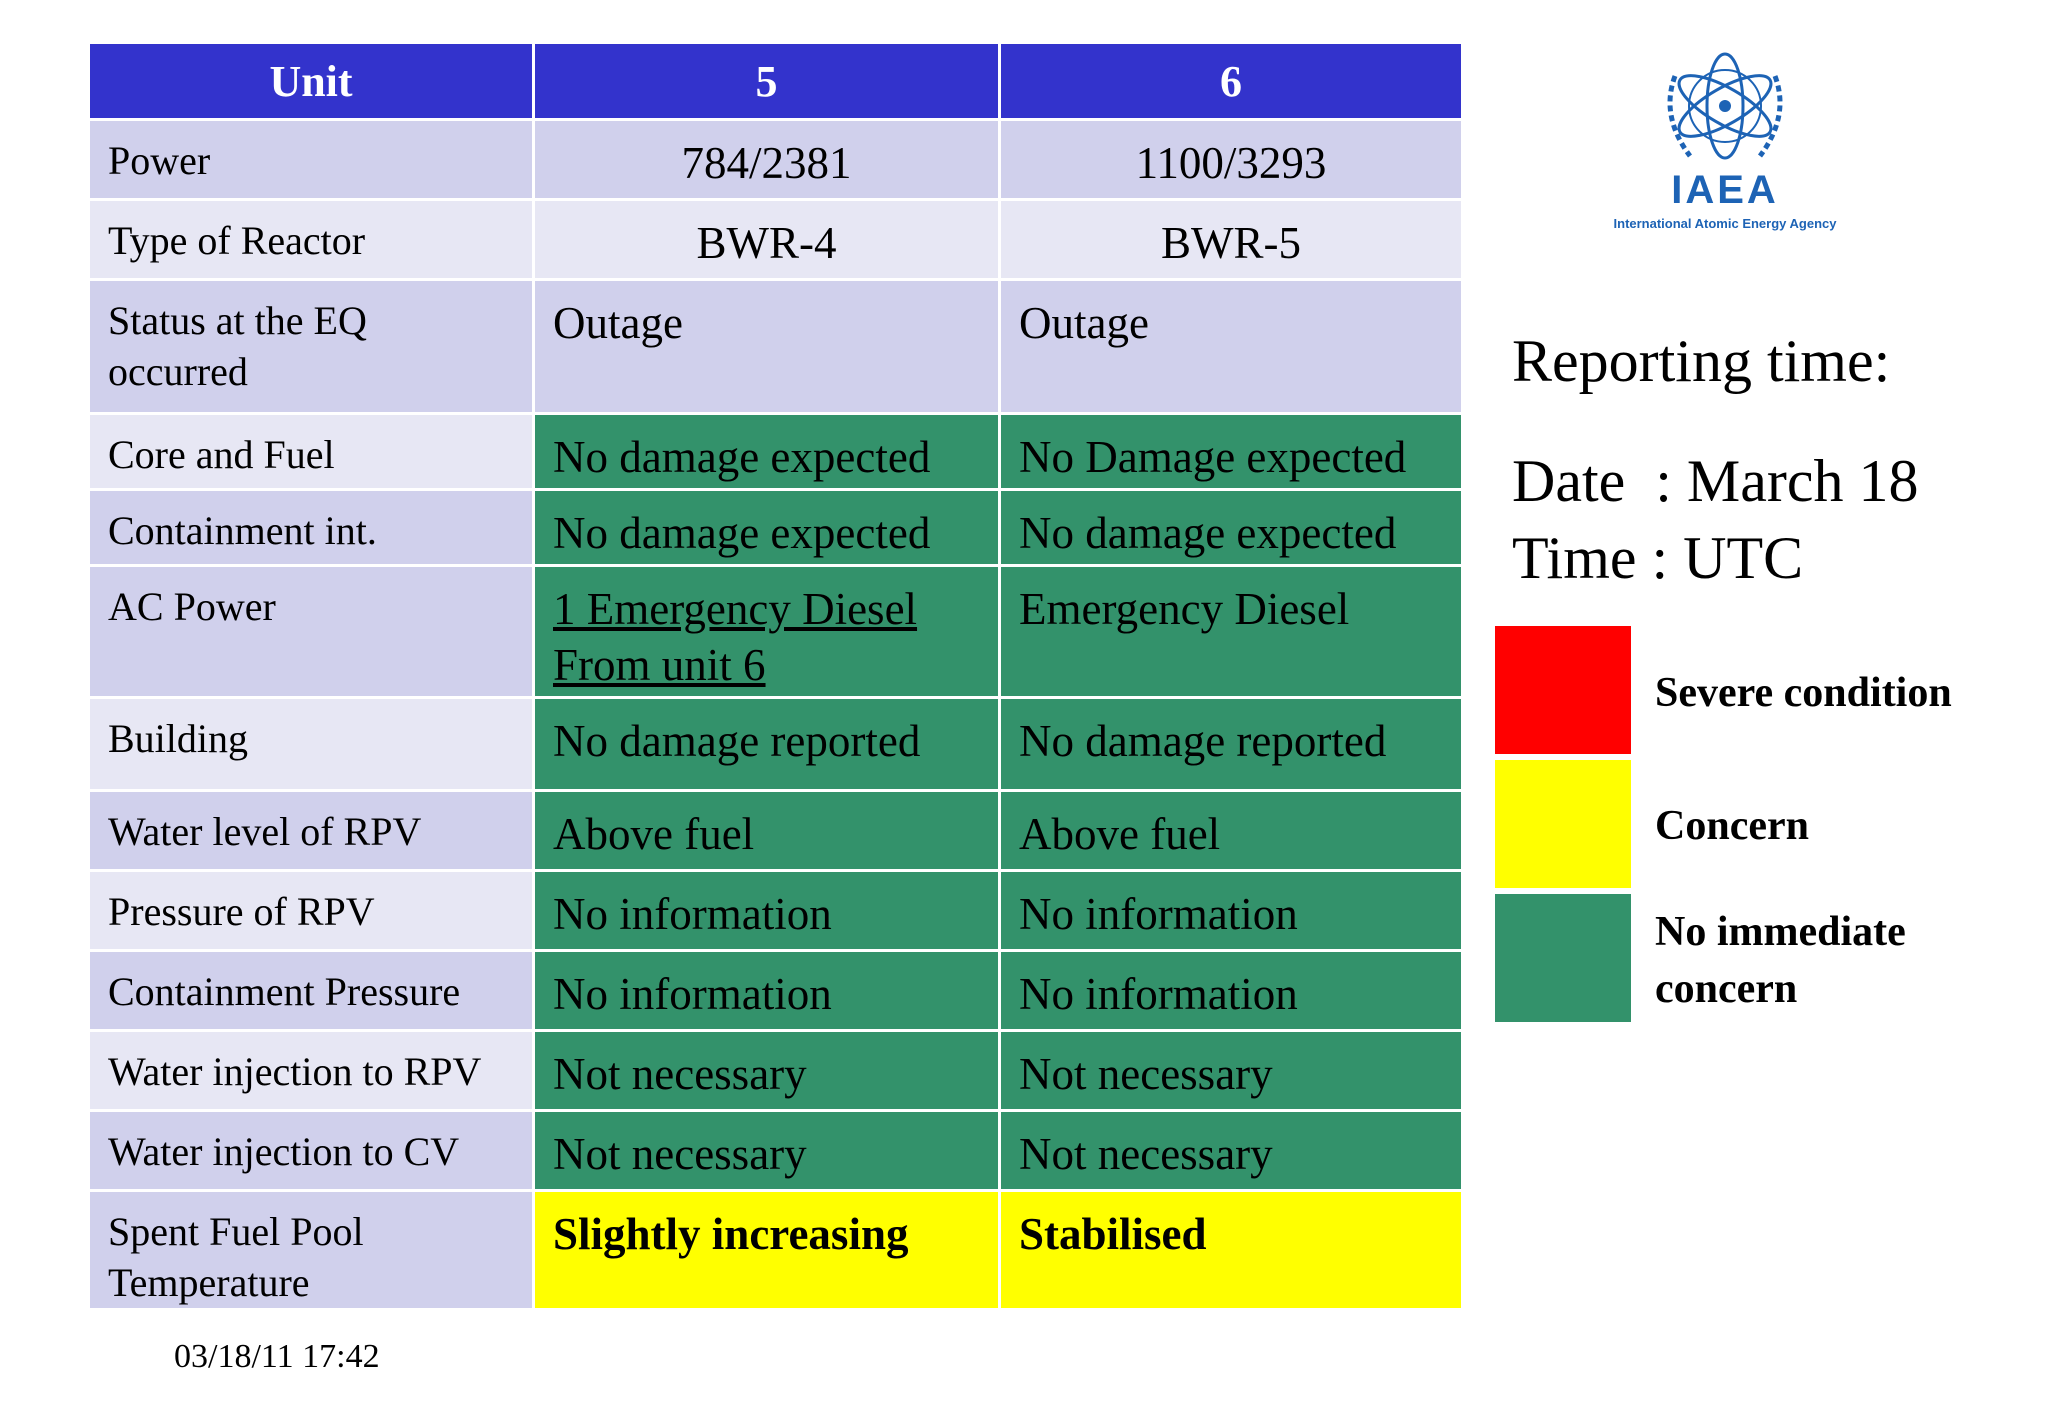  Describe the element at coordinates (311, 346) in the screenshot. I see `row-label: Status at the EQ occurred` at that location.